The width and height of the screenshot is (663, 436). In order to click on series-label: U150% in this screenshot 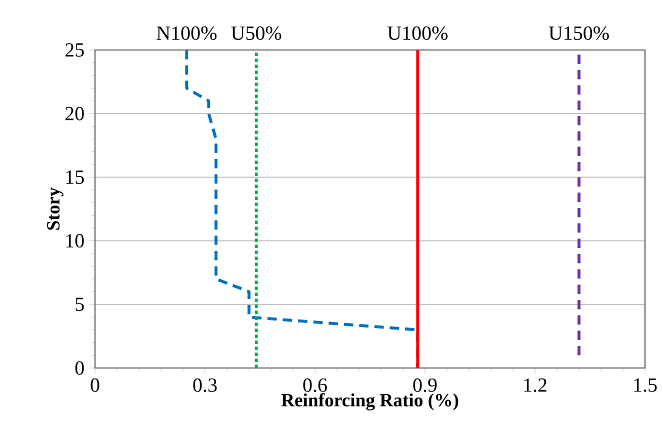, I will do `click(578, 33)`.